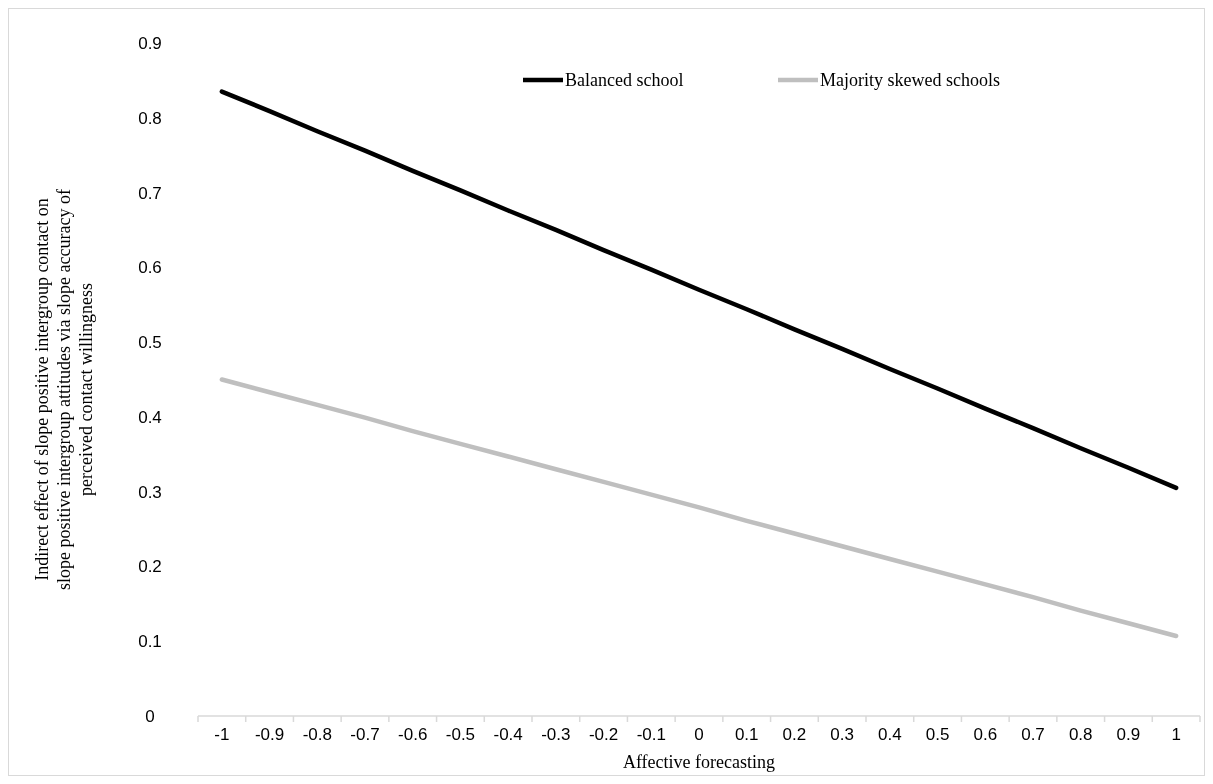 The width and height of the screenshot is (1213, 784). I want to click on x-tick-label: 0.9, so click(1128, 734).